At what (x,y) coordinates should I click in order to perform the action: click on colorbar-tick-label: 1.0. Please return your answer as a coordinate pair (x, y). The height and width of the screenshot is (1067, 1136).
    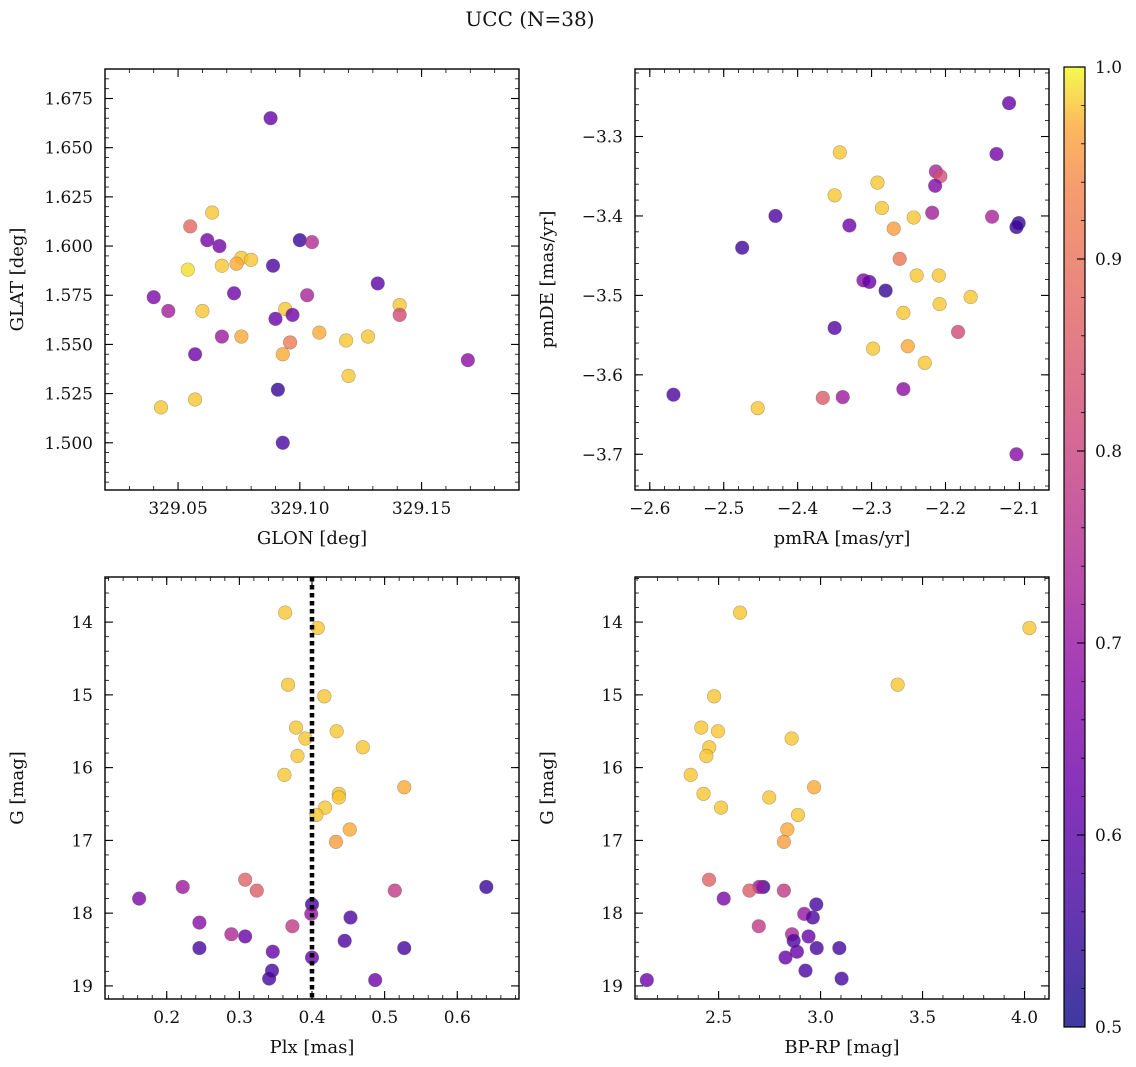
    Looking at the image, I should click on (1108, 68).